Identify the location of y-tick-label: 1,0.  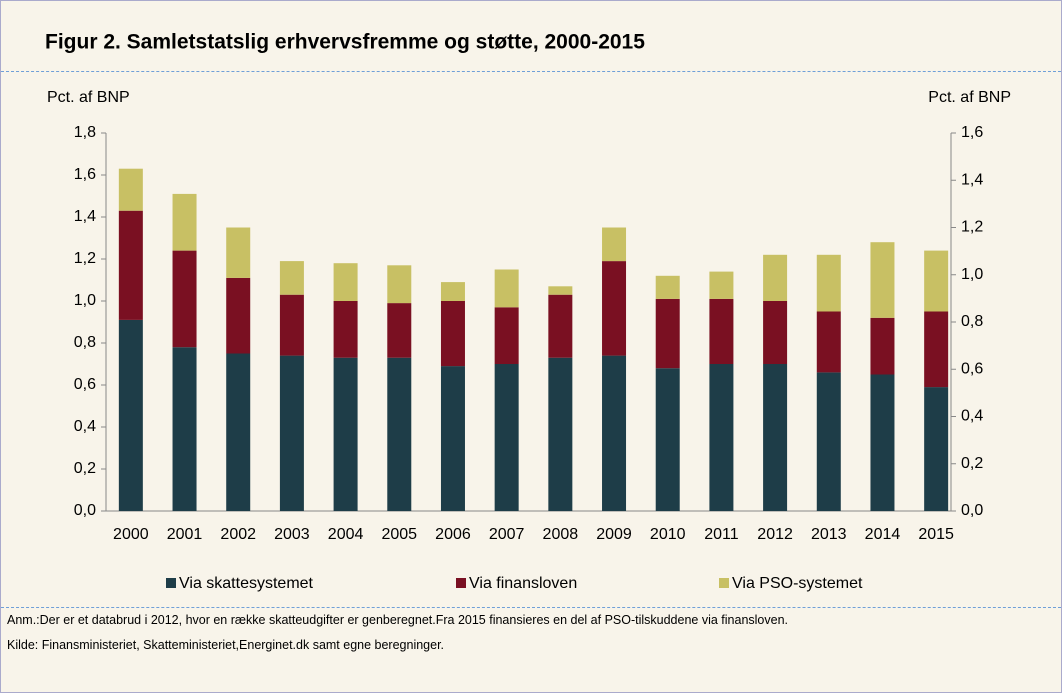
(85, 300).